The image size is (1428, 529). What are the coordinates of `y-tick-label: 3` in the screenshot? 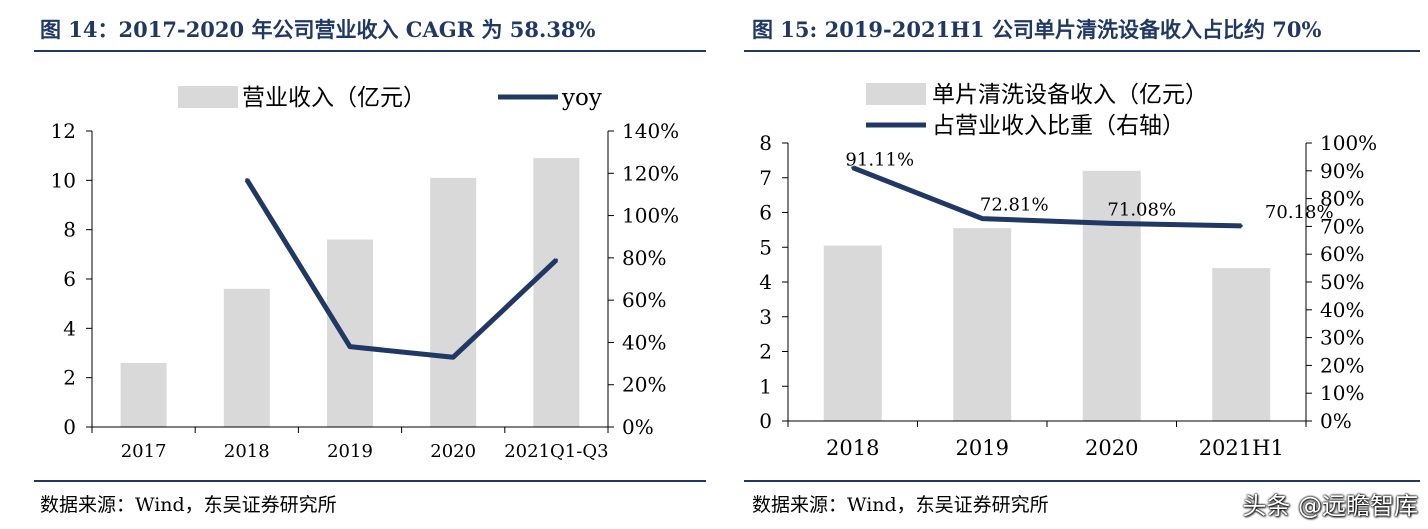 It's located at (765, 317).